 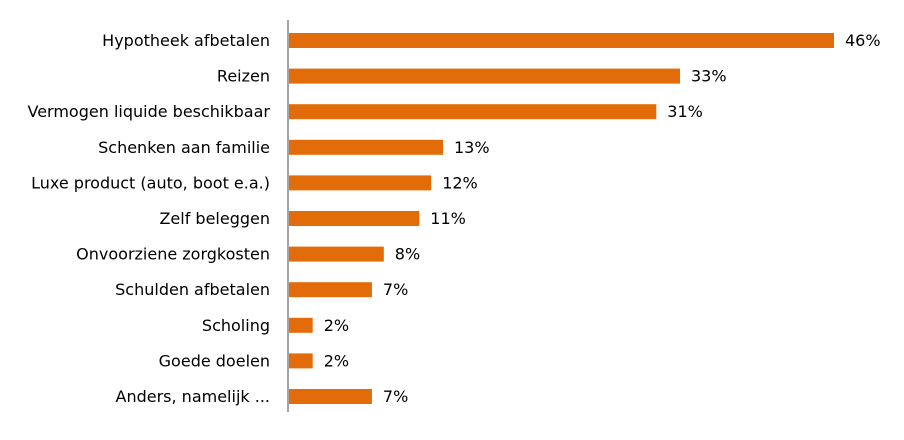 What do you see at coordinates (173, 254) in the screenshot?
I see `category-label: Onvoorziene zorgkosten` at bounding box center [173, 254].